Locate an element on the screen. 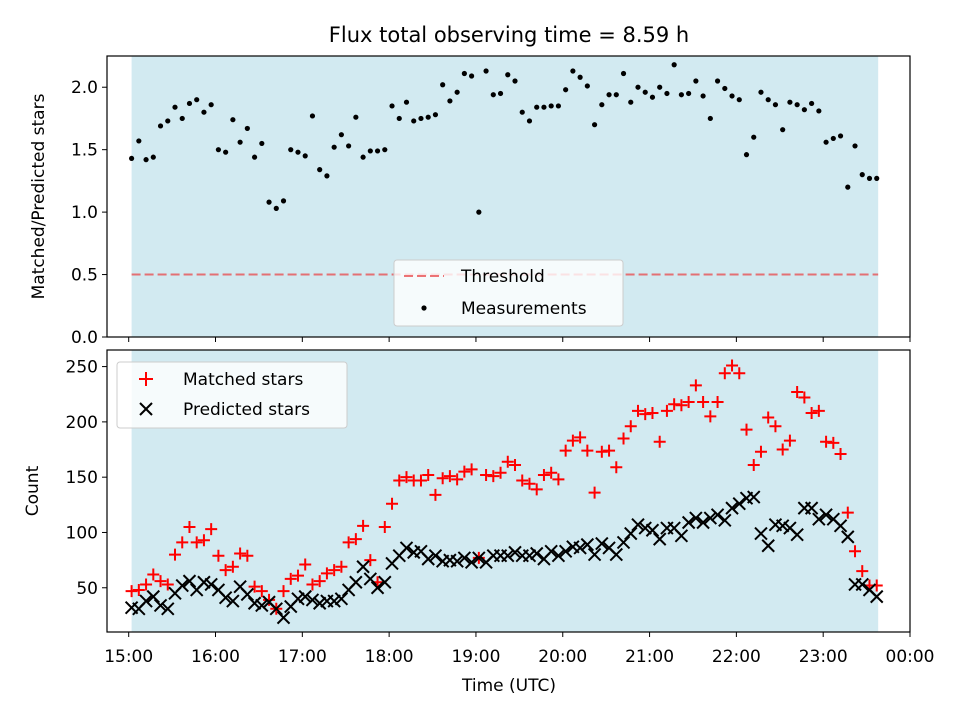 The width and height of the screenshot is (960, 720). bottom-legend: Matched stars Predicted stars is located at coordinates (232, 395).